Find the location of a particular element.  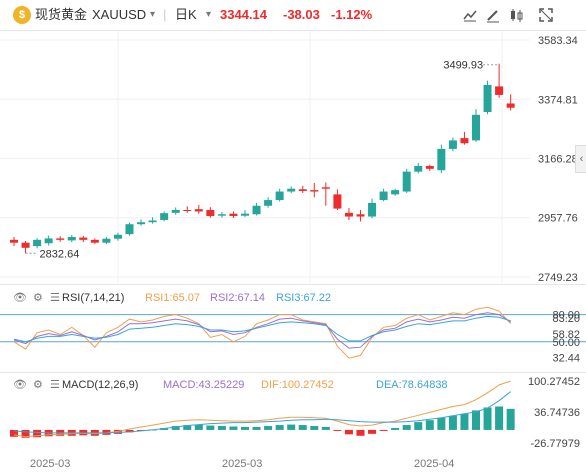

dea-line is located at coordinates (262, 412).